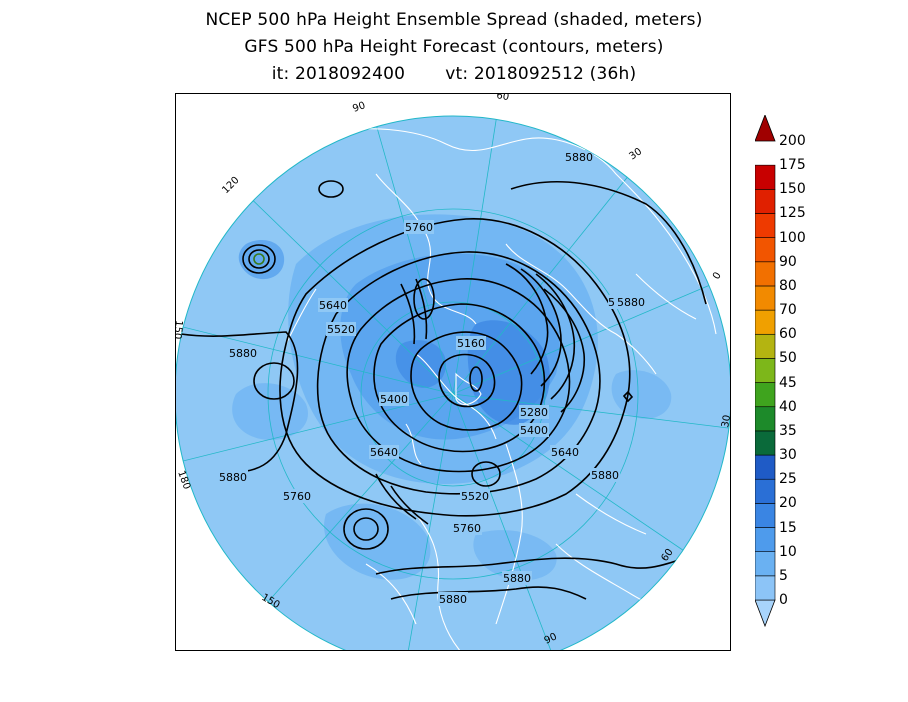 The height and width of the screenshot is (702, 908). I want to click on colorbar-label: 80, so click(788, 285).